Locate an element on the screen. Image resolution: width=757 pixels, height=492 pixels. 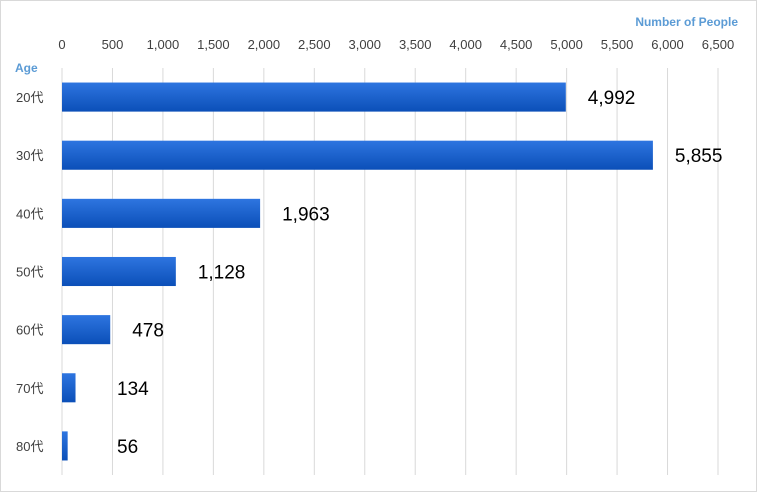
x-tick-label: 0 is located at coordinates (61, 44).